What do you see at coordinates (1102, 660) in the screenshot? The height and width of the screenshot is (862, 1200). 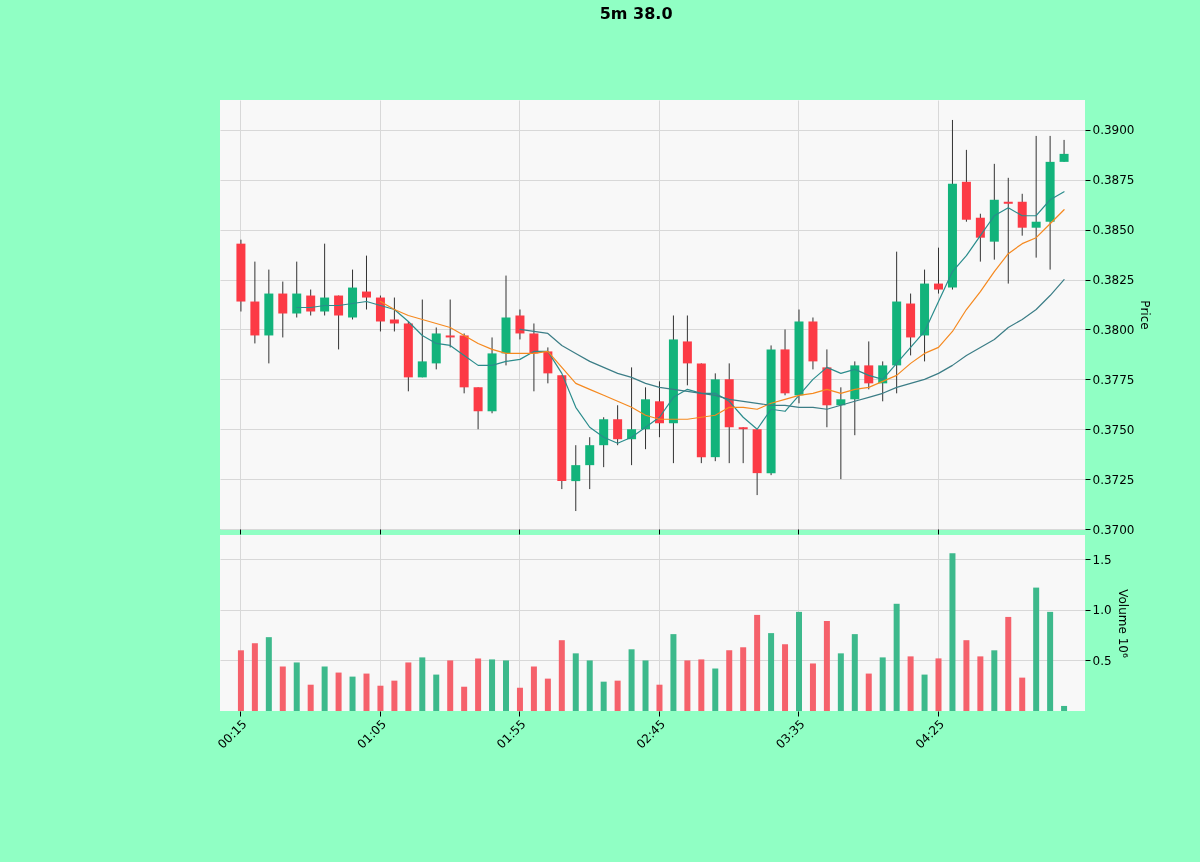 I see `y-tick-label: 0.5` at bounding box center [1102, 660].